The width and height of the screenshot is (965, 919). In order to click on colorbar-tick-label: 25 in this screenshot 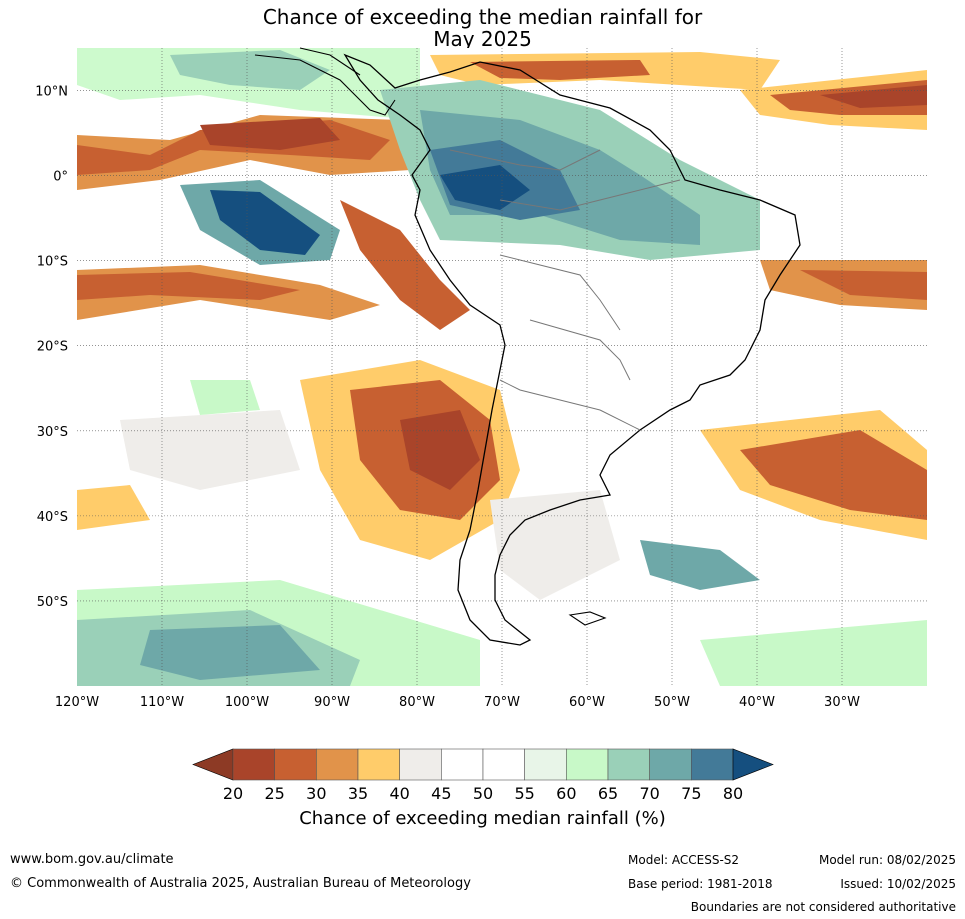, I will do `click(274, 793)`.